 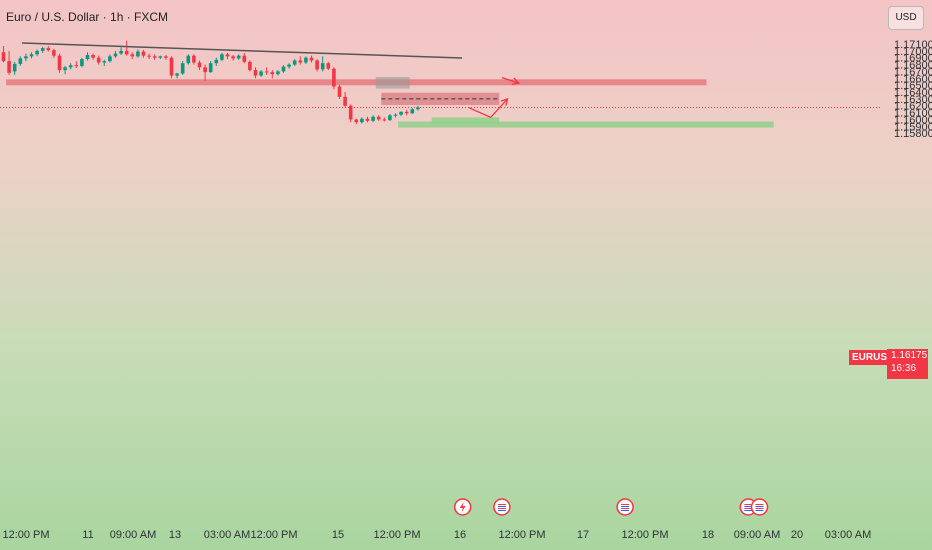 I want to click on price-tick-label: 1.16500, so click(x=913, y=86).